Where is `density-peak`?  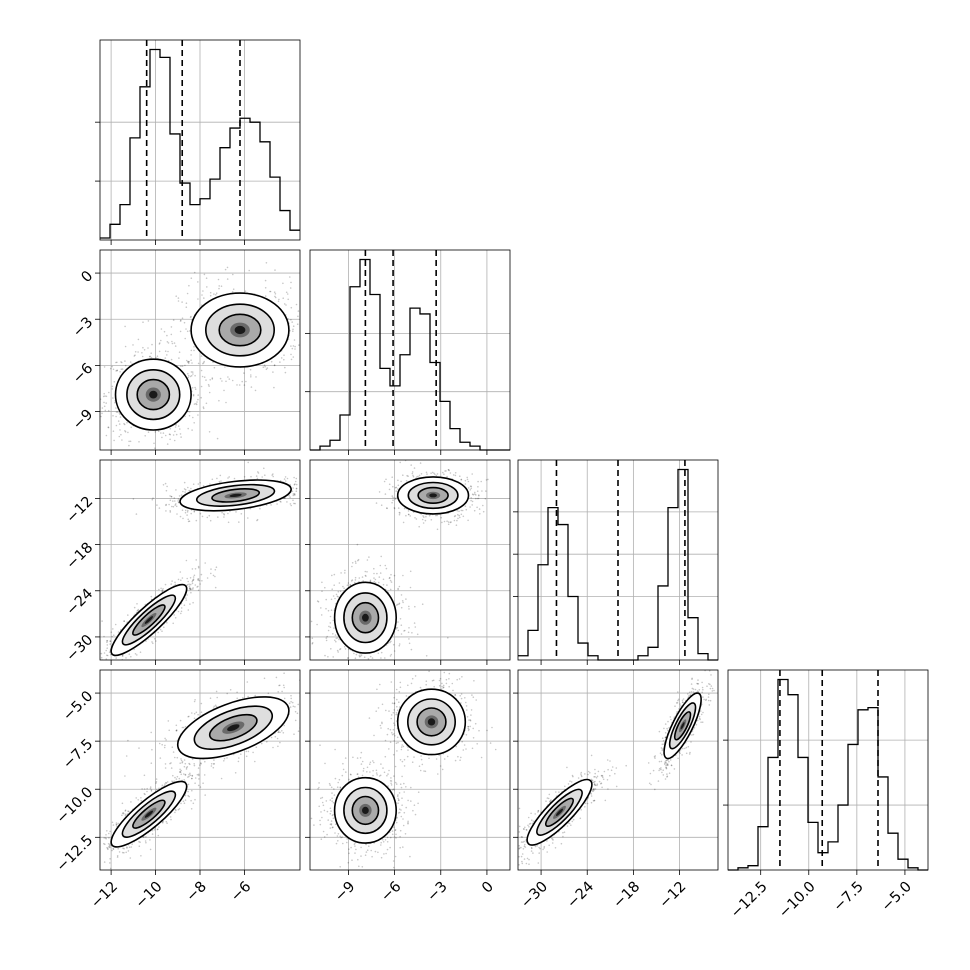 density-peak is located at coordinates (235, 495).